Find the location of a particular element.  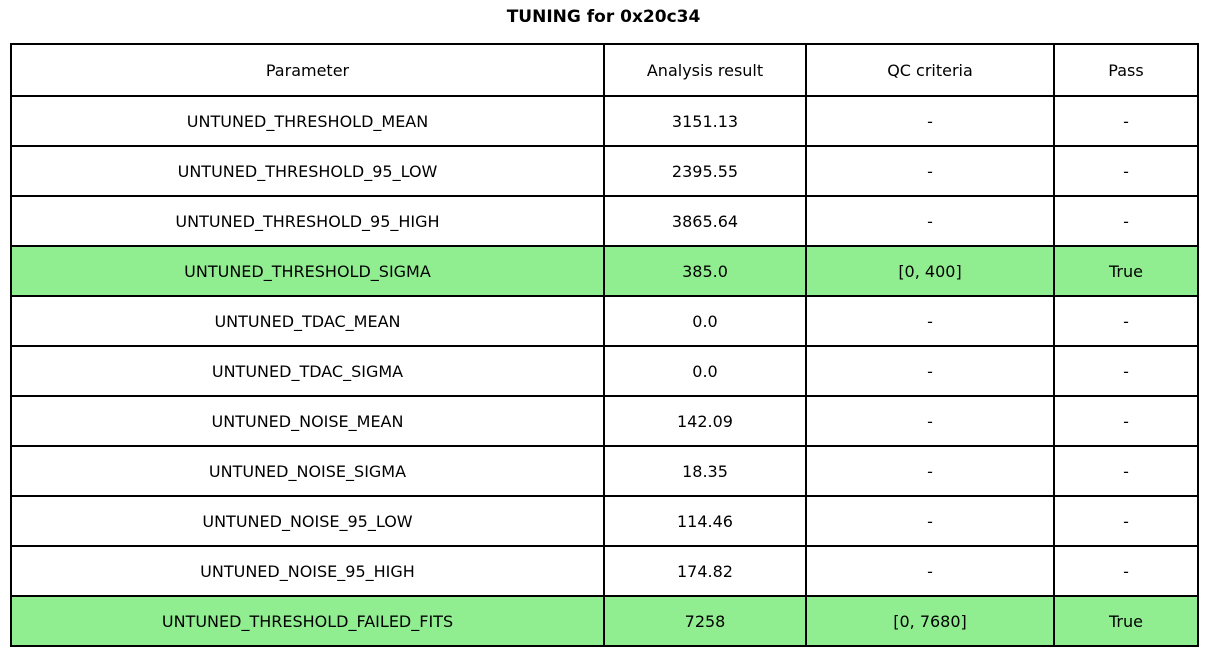

table-row: UNTUNED_THRESHOLD_95_HIGH 3865.64- - is located at coordinates (604, 221).